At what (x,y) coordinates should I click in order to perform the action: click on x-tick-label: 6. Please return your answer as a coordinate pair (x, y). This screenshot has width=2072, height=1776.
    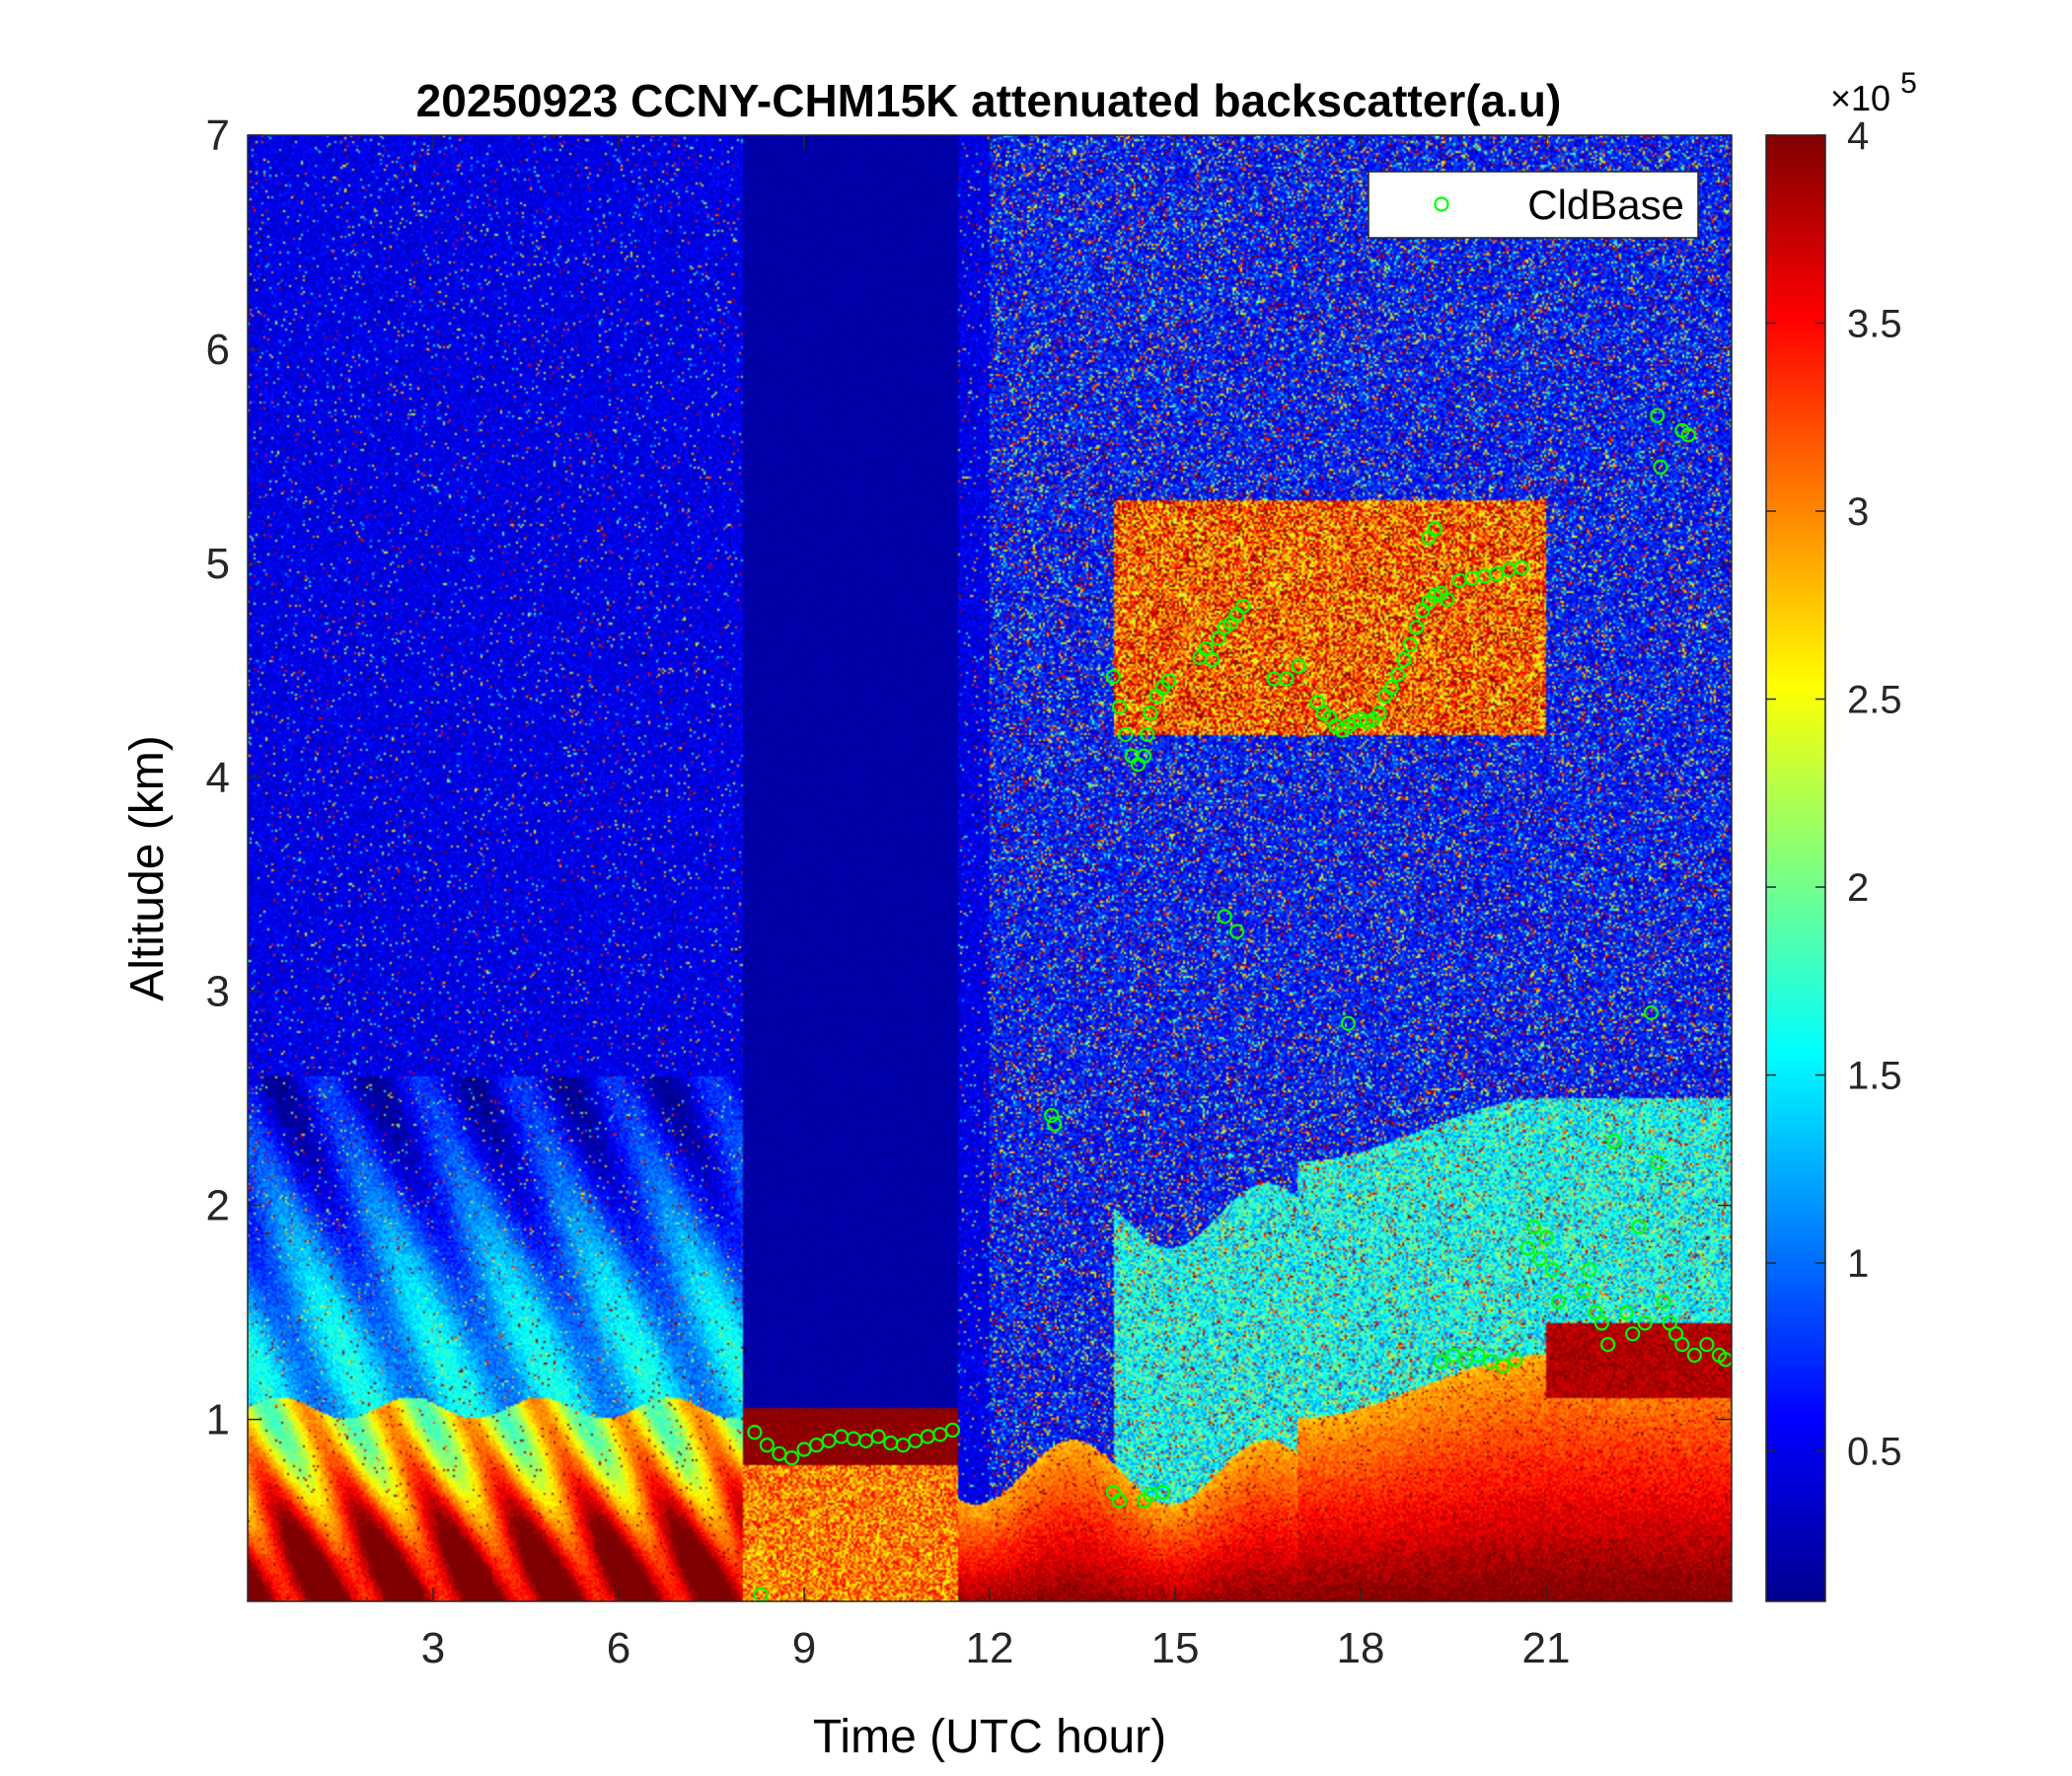
    Looking at the image, I should click on (618, 1648).